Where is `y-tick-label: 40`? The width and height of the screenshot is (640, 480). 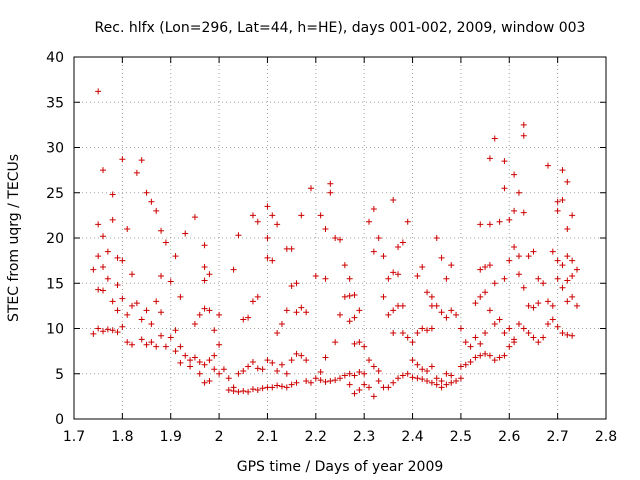 y-tick-label: 40 is located at coordinates (55, 58).